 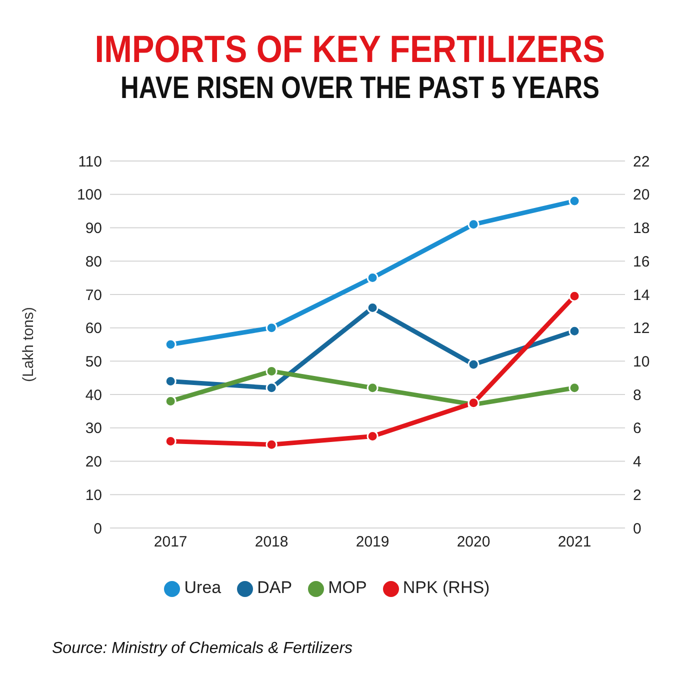 What do you see at coordinates (98, 529) in the screenshot?
I see `y-tick-label: 0` at bounding box center [98, 529].